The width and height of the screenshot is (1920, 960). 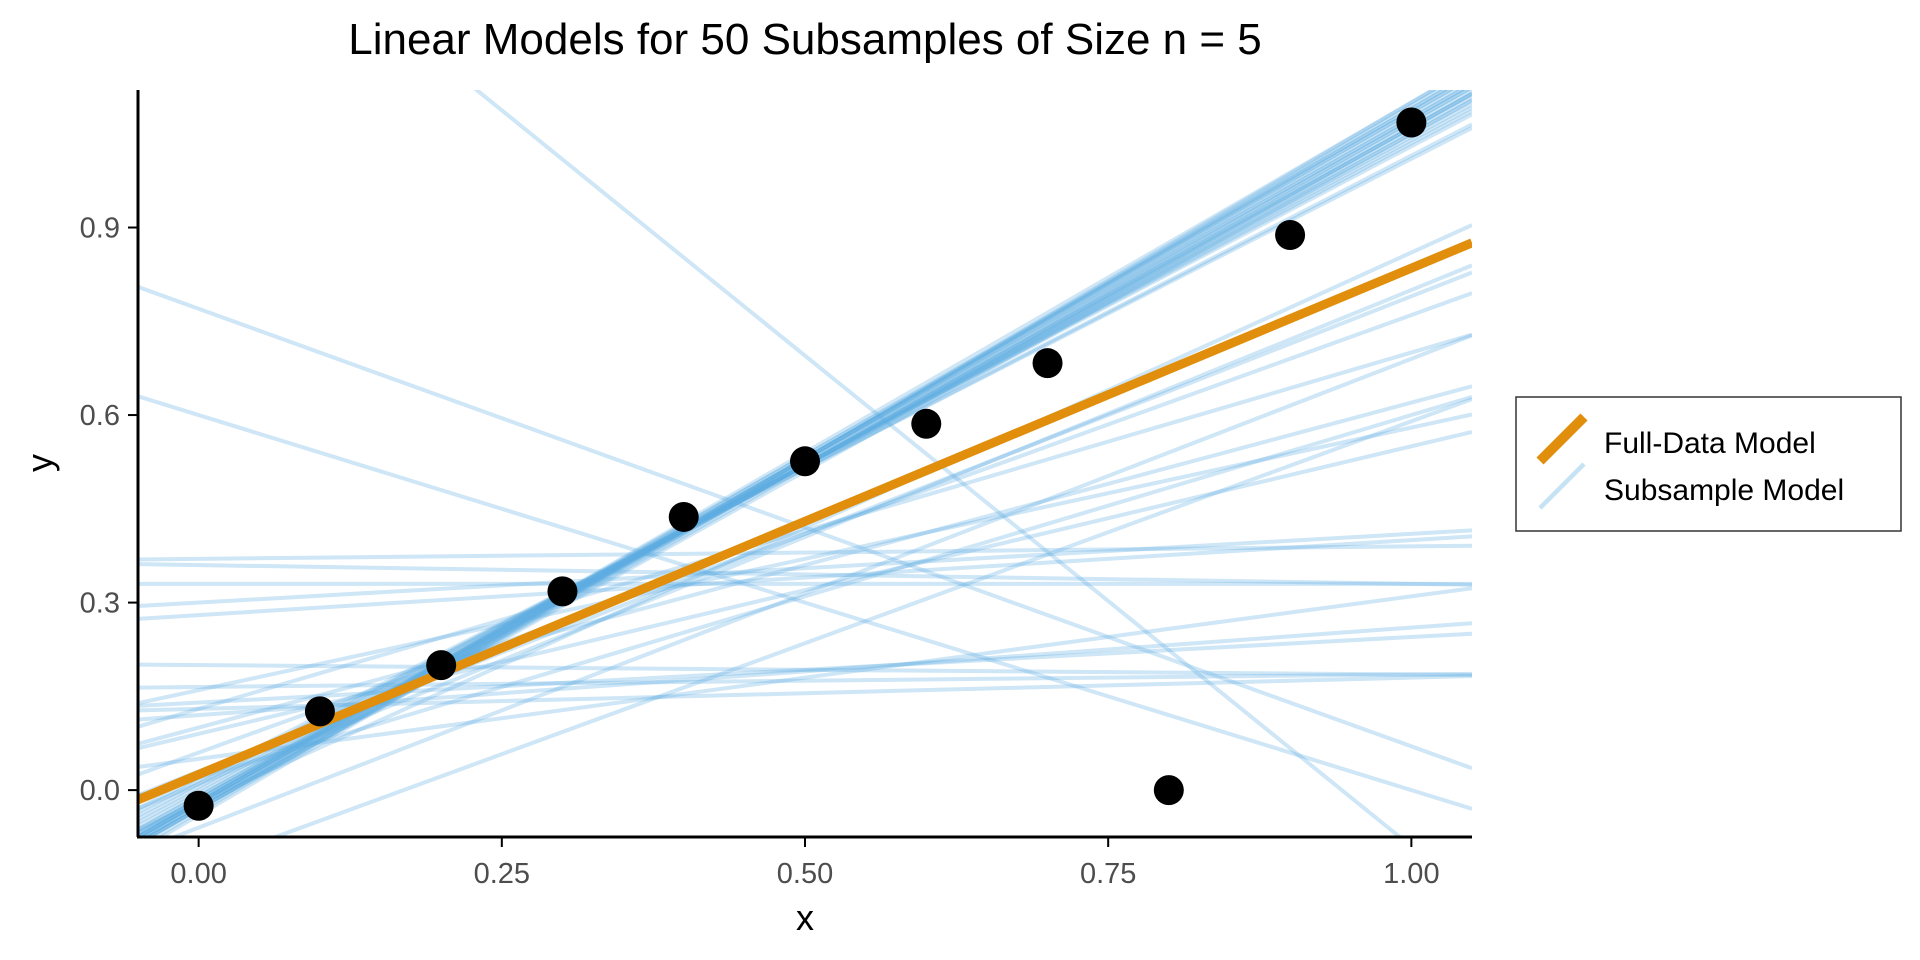 I want to click on y-tick-label-2: 0.6, so click(x=100, y=416).